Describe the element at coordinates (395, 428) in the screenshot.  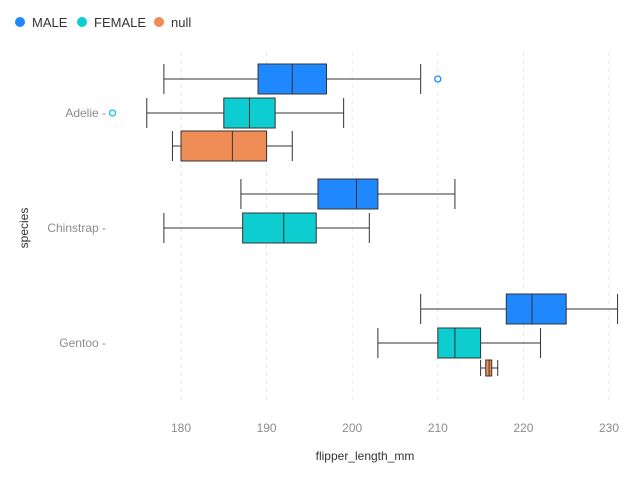
I see `x-axis: 180 190 200 210 220 230` at that location.